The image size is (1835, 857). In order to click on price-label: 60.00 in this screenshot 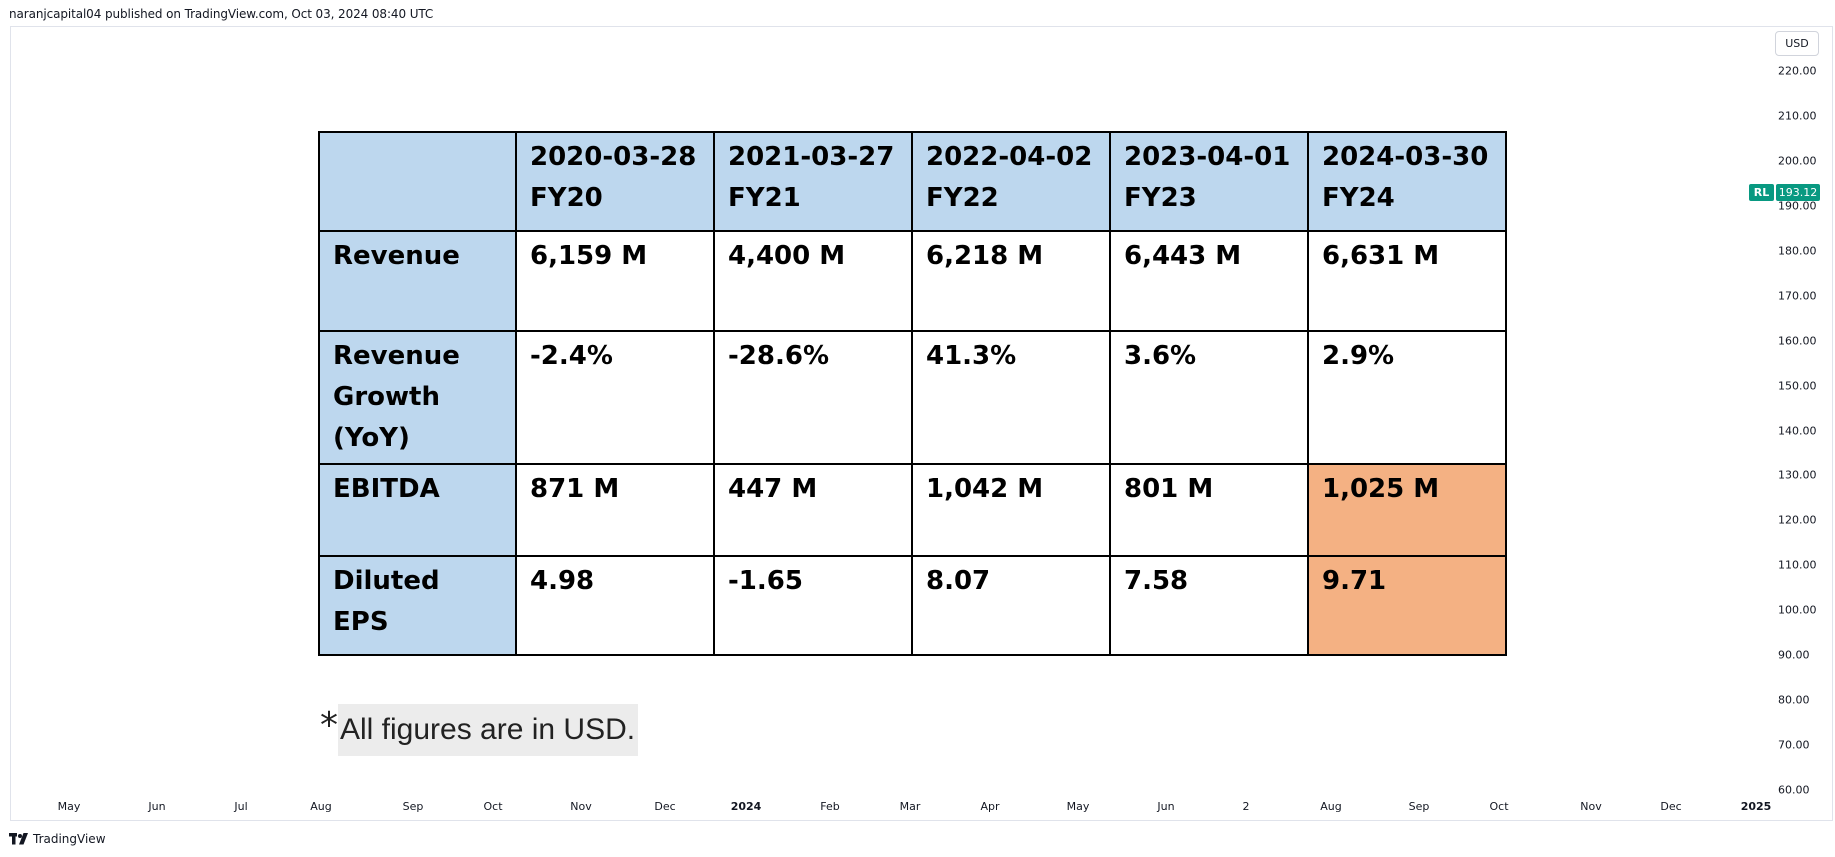, I will do `click(1794, 790)`.